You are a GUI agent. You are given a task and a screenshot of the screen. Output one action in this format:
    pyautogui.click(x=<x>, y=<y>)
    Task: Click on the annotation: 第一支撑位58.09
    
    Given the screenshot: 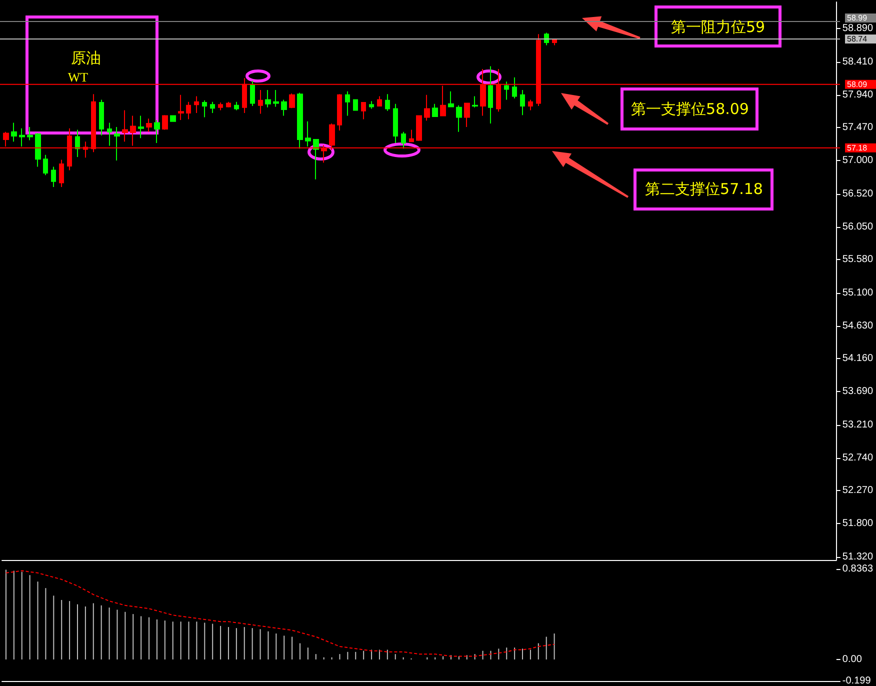 What is the action you would take?
    pyautogui.click(x=690, y=109)
    